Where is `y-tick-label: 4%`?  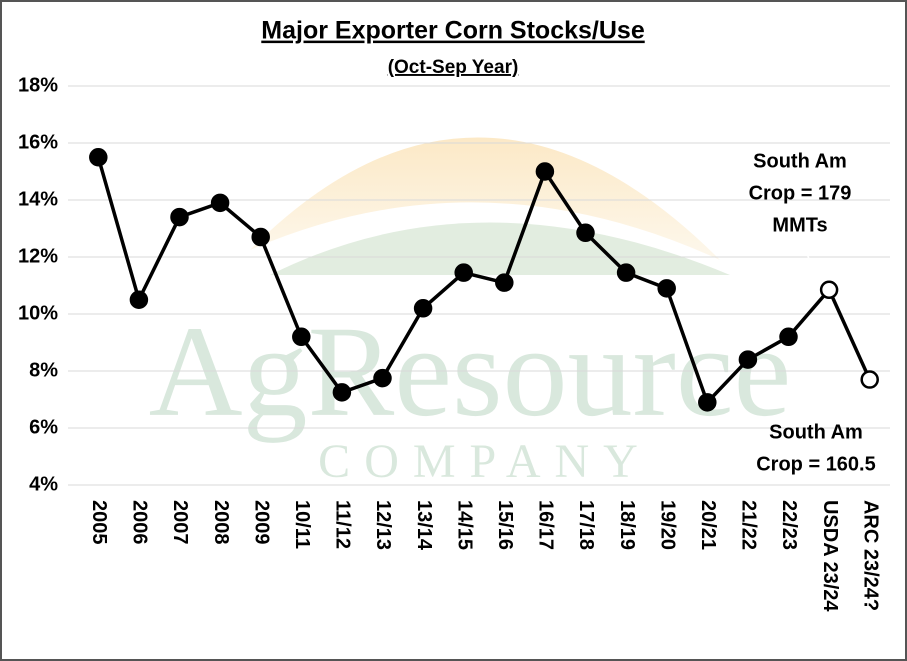
y-tick-label: 4% is located at coordinates (43, 484).